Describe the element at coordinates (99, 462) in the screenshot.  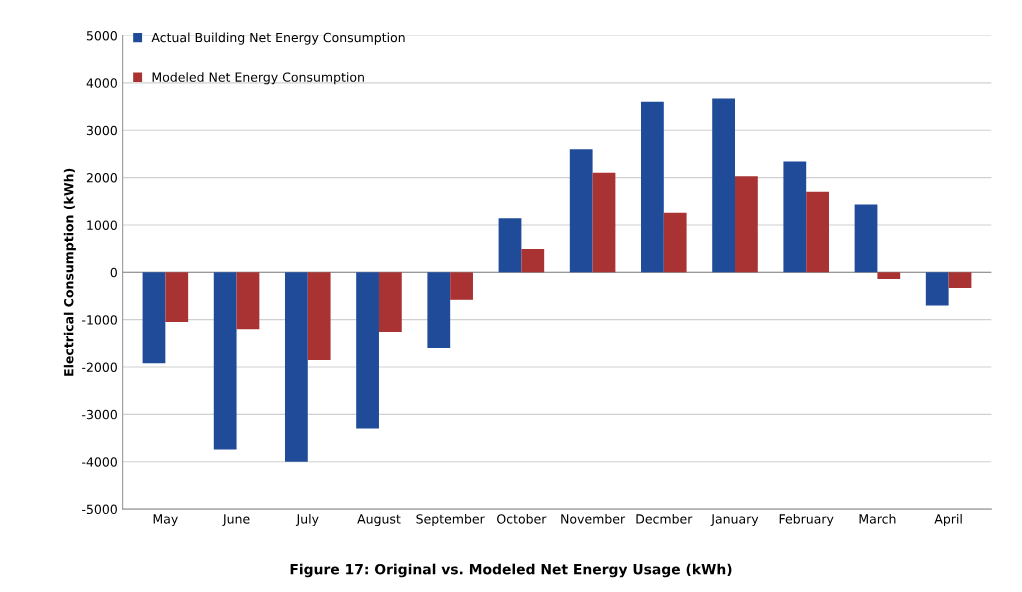
I see `y-tick-label: -4000` at that location.